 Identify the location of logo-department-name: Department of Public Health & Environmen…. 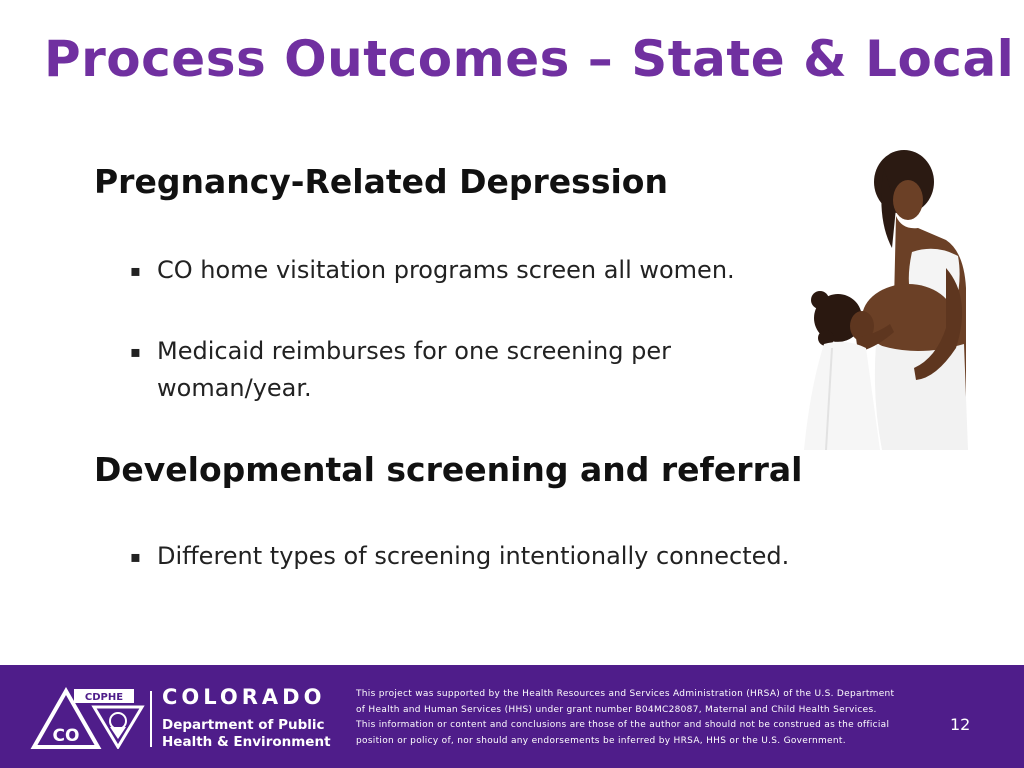
(252, 734).